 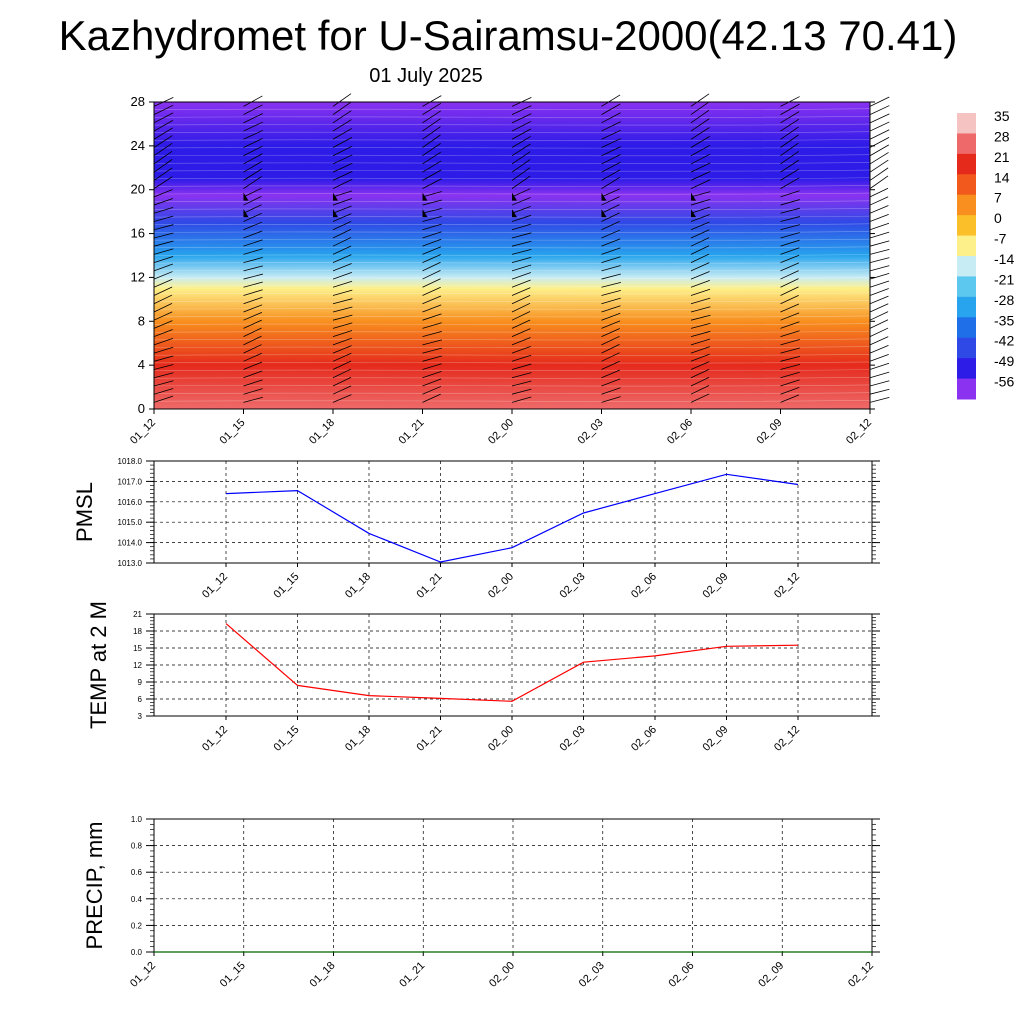 What do you see at coordinates (137, 819) in the screenshot?
I see `y-tick-label: 1.0` at bounding box center [137, 819].